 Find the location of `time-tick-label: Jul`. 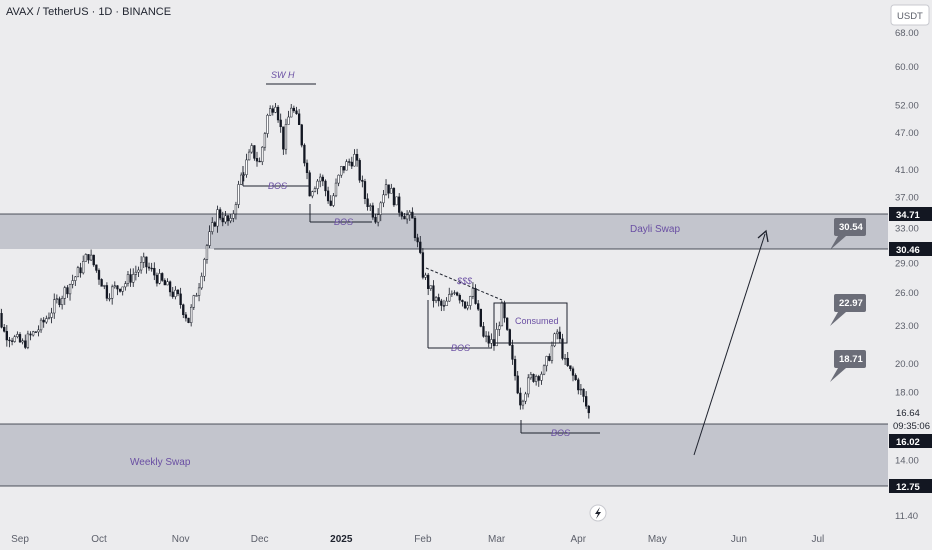

time-tick-label: Jul is located at coordinates (818, 539).